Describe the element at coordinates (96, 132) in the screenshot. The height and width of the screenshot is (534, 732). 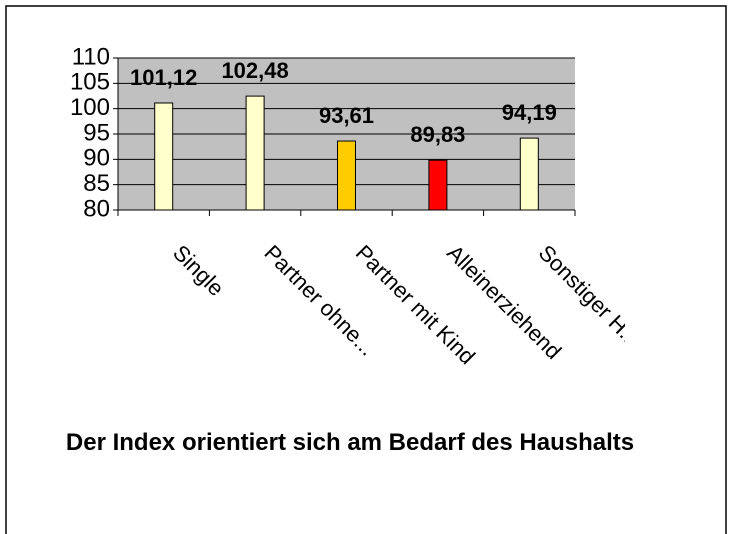
I see `y-tick-label: 95` at that location.